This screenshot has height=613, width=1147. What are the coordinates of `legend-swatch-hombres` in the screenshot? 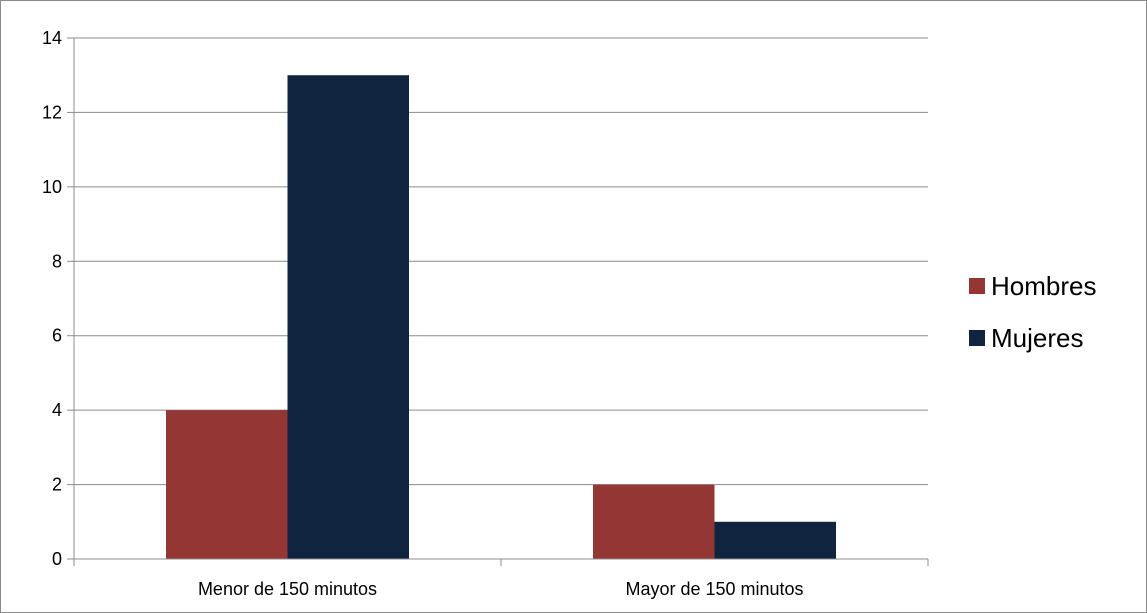 It's located at (977, 286).